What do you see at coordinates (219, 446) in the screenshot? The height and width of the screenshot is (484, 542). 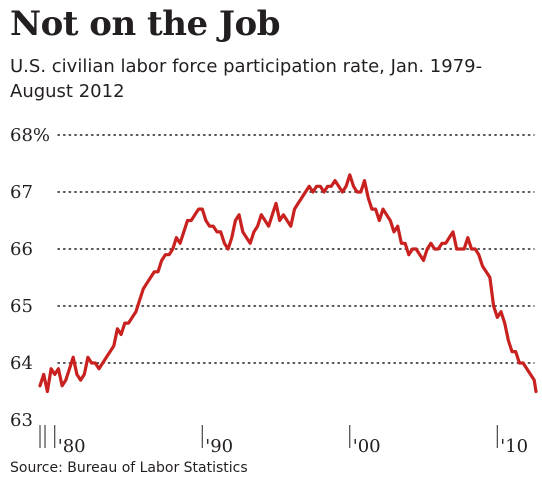 I see `x-tick-label: '90` at bounding box center [219, 446].